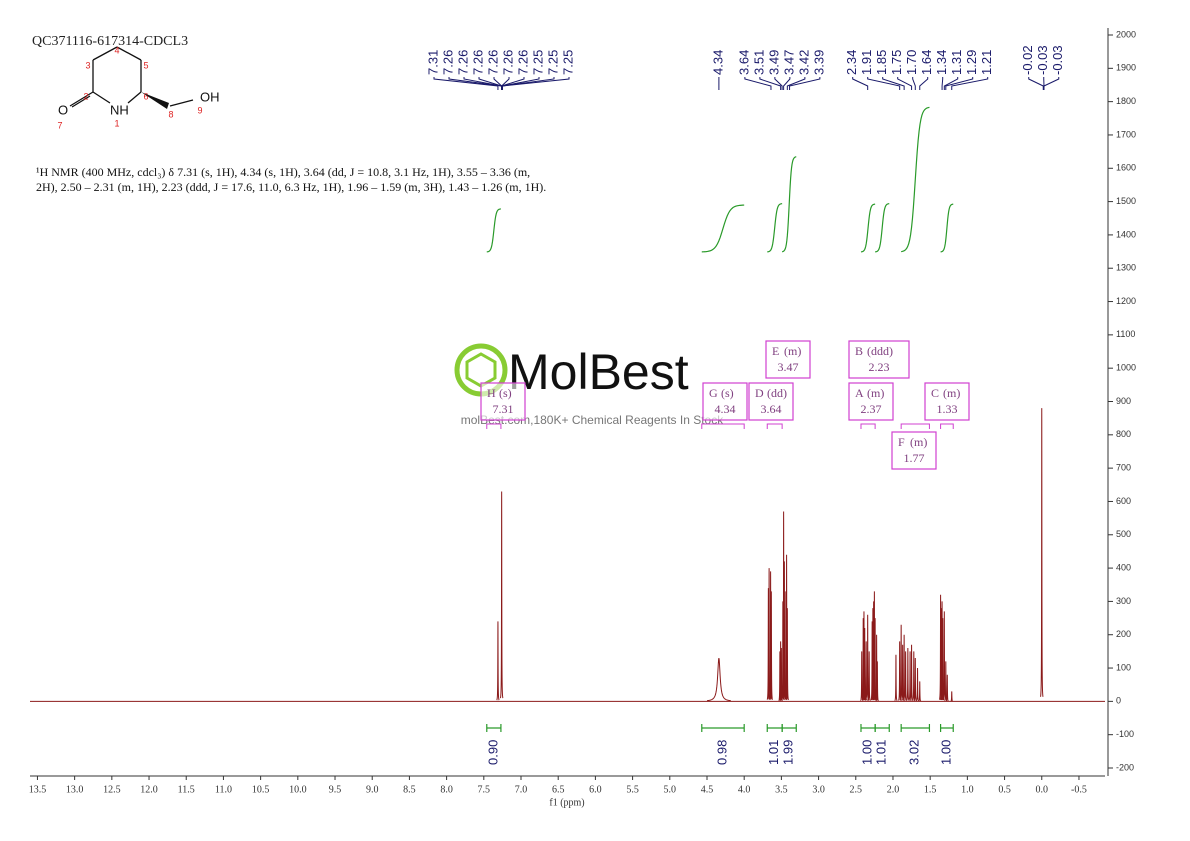  What do you see at coordinates (1123, 434) in the screenshot?
I see `y-tick-label: 800` at bounding box center [1123, 434].